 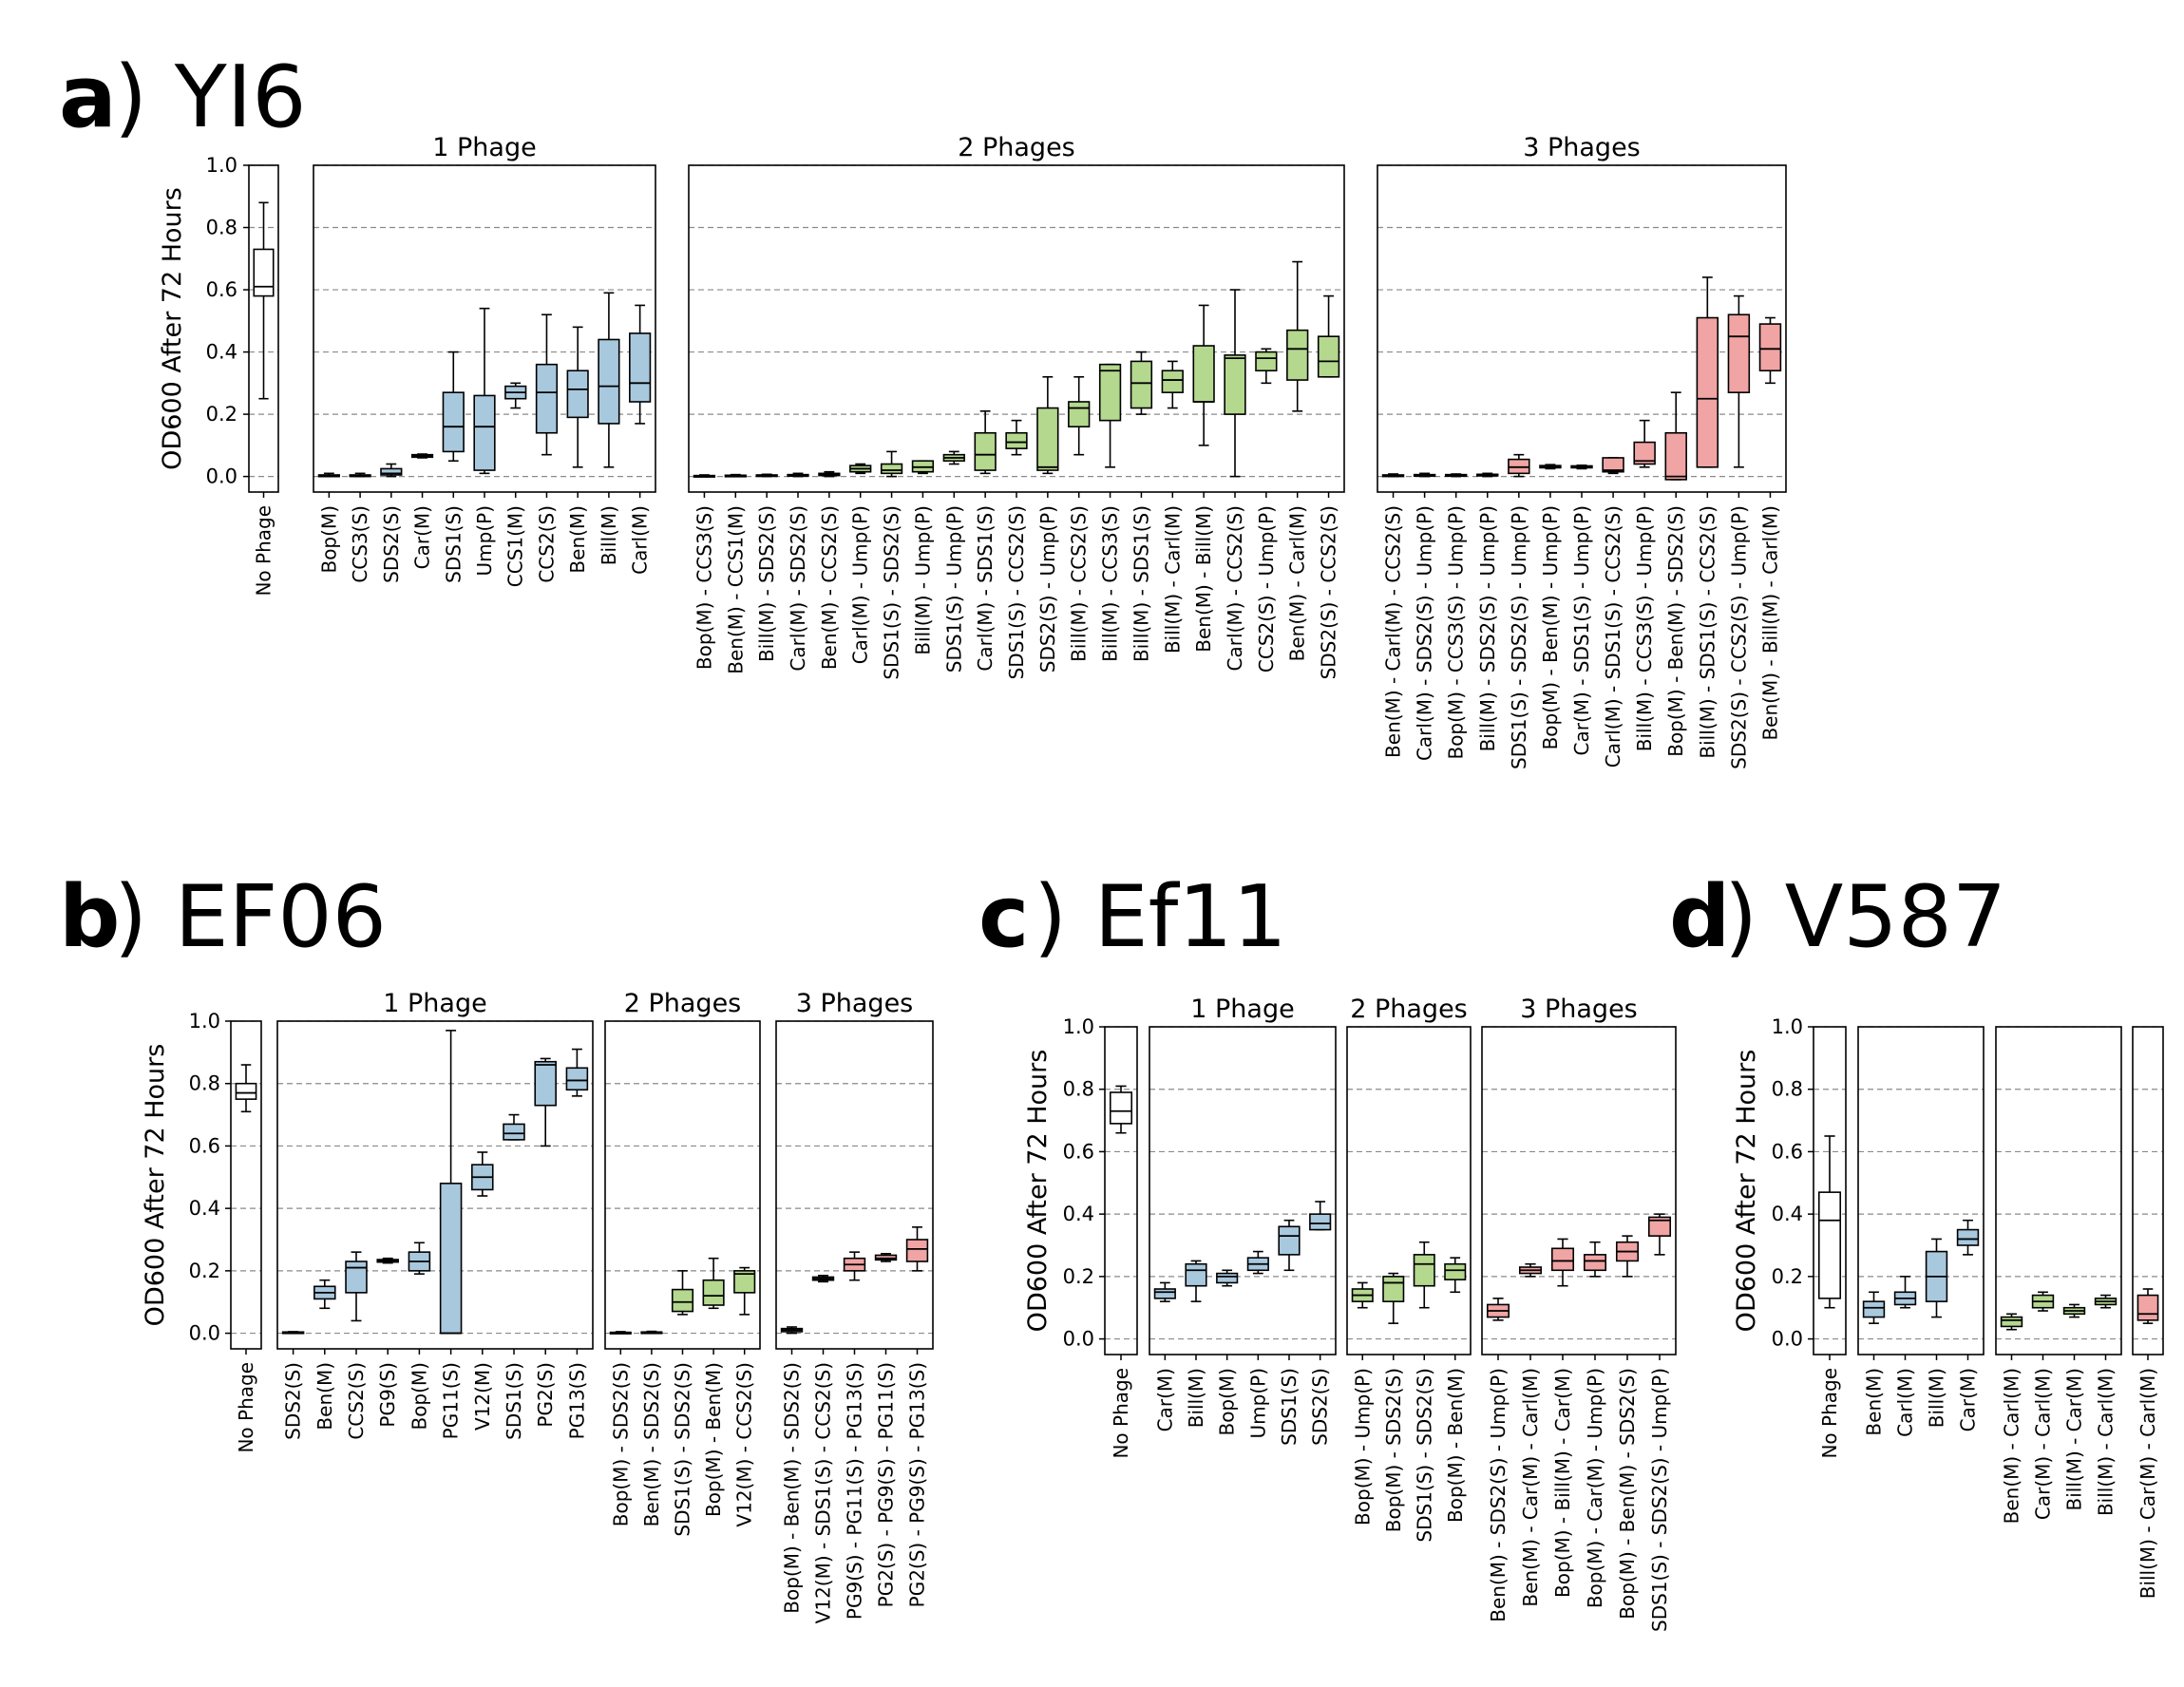 I want to click on box-bill-m-sds1-s-ccs2-s-: Bill(M) - SDS1(S) - CCS2(S), so click(x=1707, y=517).